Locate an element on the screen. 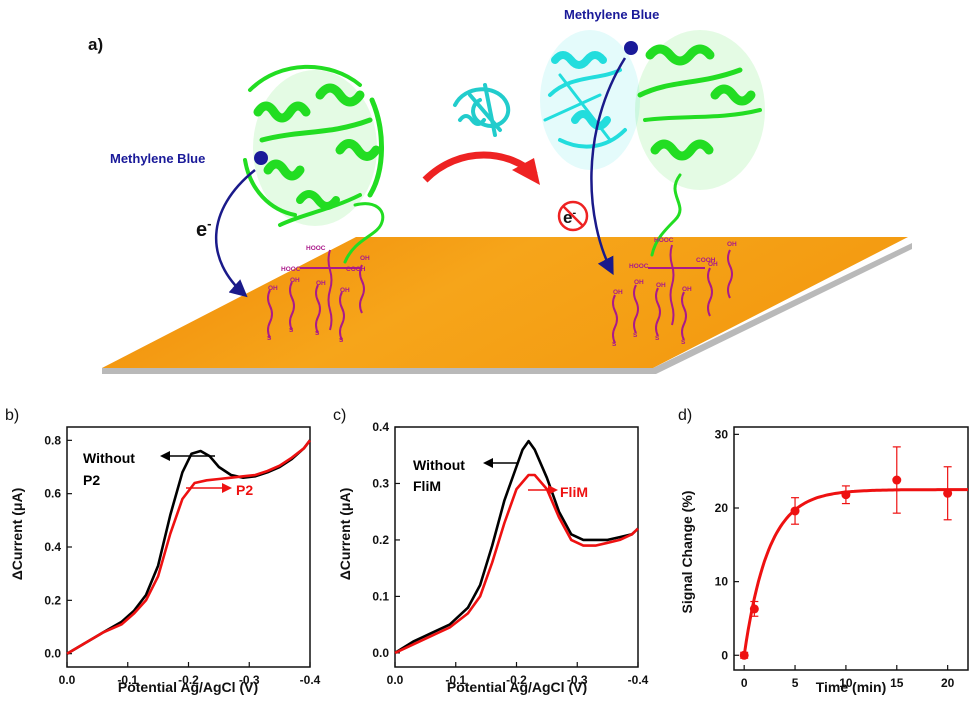 This screenshot has width=974, height=703. panel-b-xtick-label: 0.0 is located at coordinates (67, 680).